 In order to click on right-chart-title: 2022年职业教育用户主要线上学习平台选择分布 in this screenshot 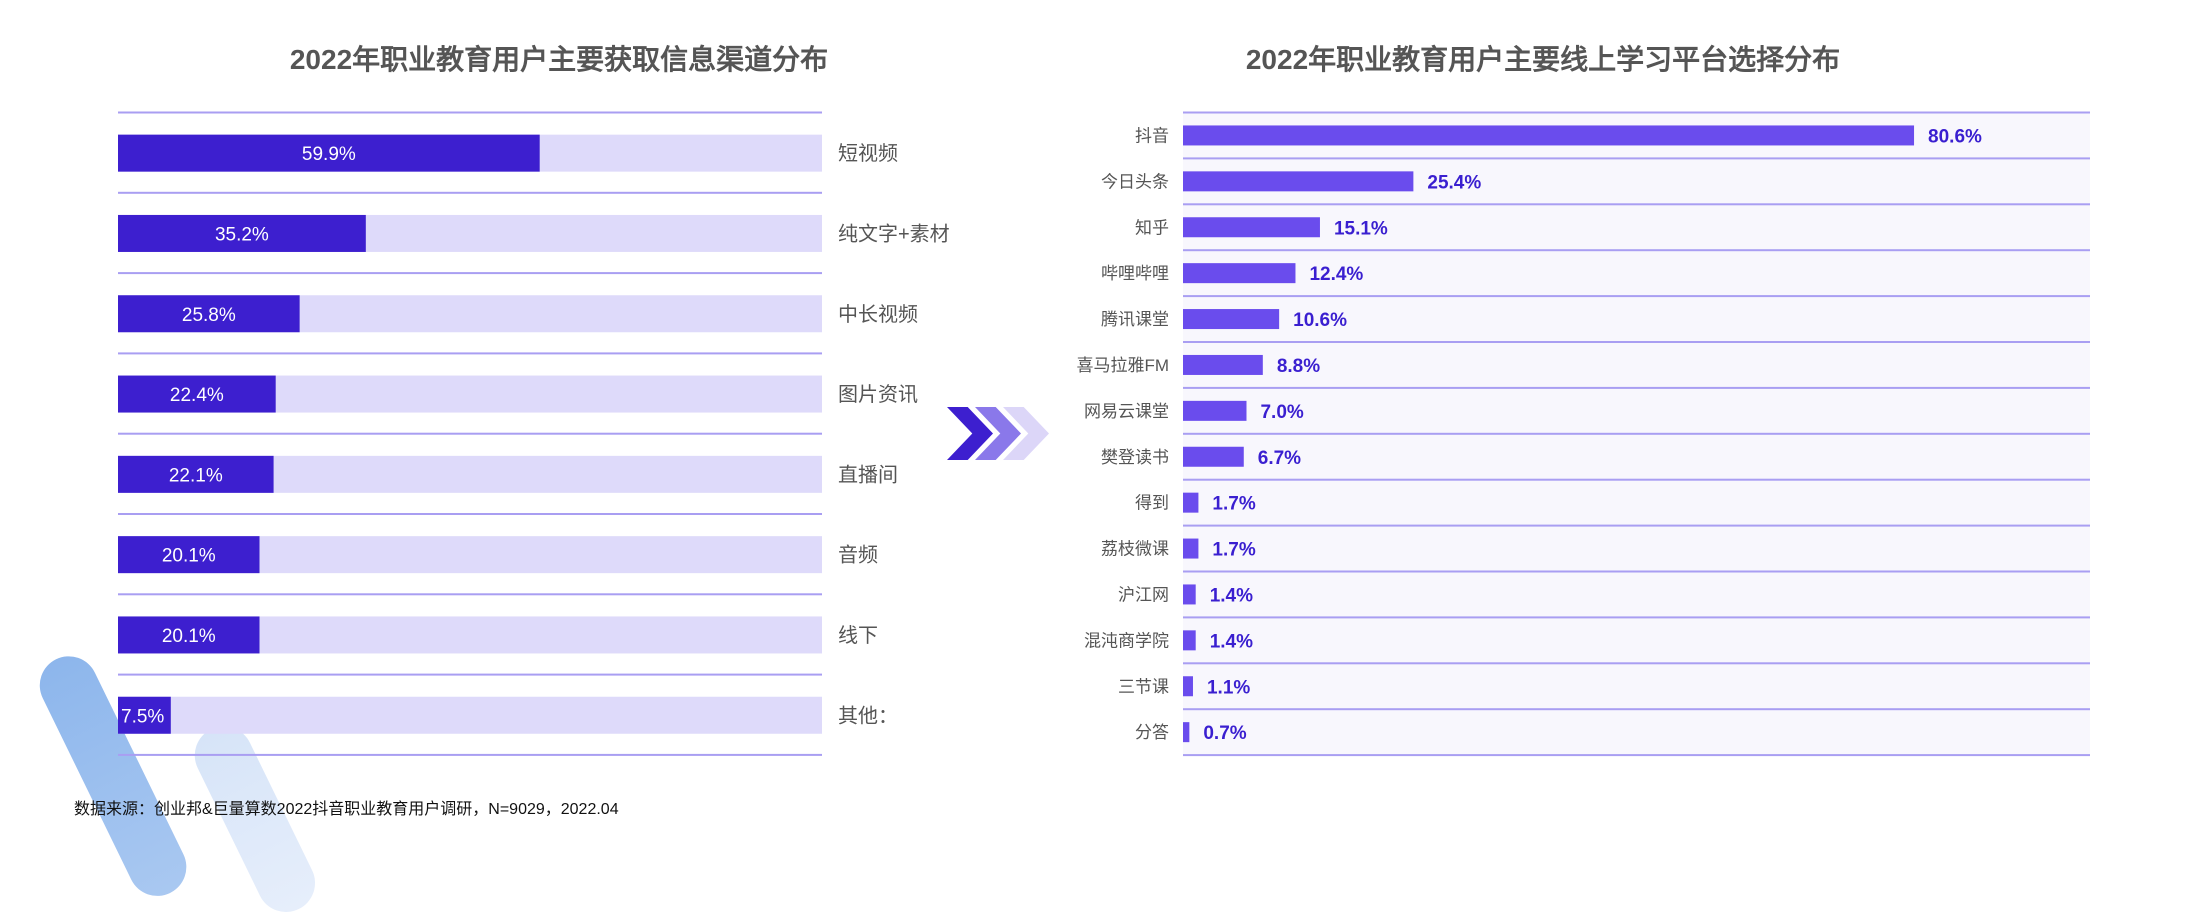, I will do `click(1543, 59)`.